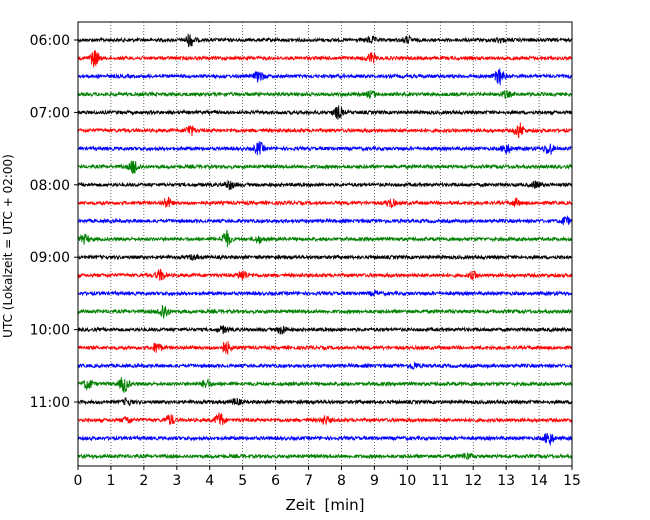 The height and width of the screenshot is (520, 650). What do you see at coordinates (78, 481) in the screenshot?
I see `x-tick-label: 0` at bounding box center [78, 481].